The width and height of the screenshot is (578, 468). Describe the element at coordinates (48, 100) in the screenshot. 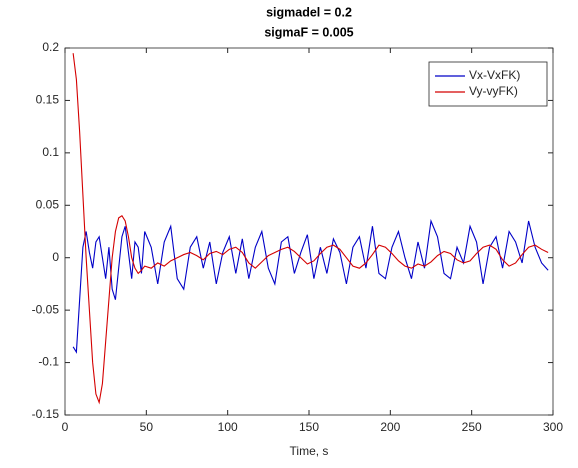

I see `y-tick-label: 0.15` at that location.